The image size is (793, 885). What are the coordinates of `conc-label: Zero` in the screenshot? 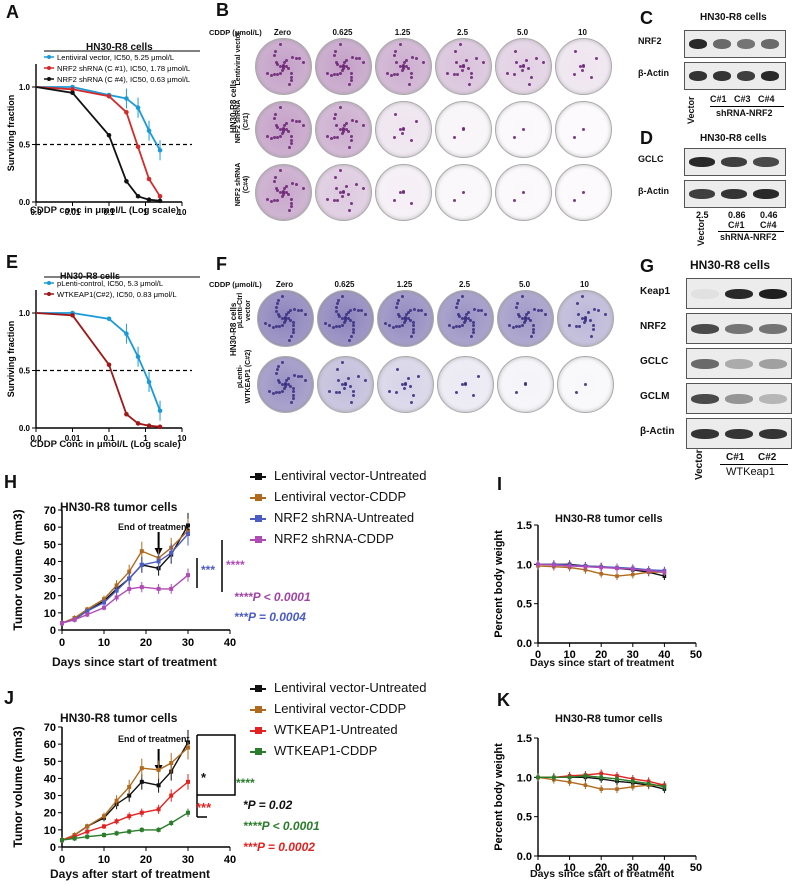 It's located at (282, 32).